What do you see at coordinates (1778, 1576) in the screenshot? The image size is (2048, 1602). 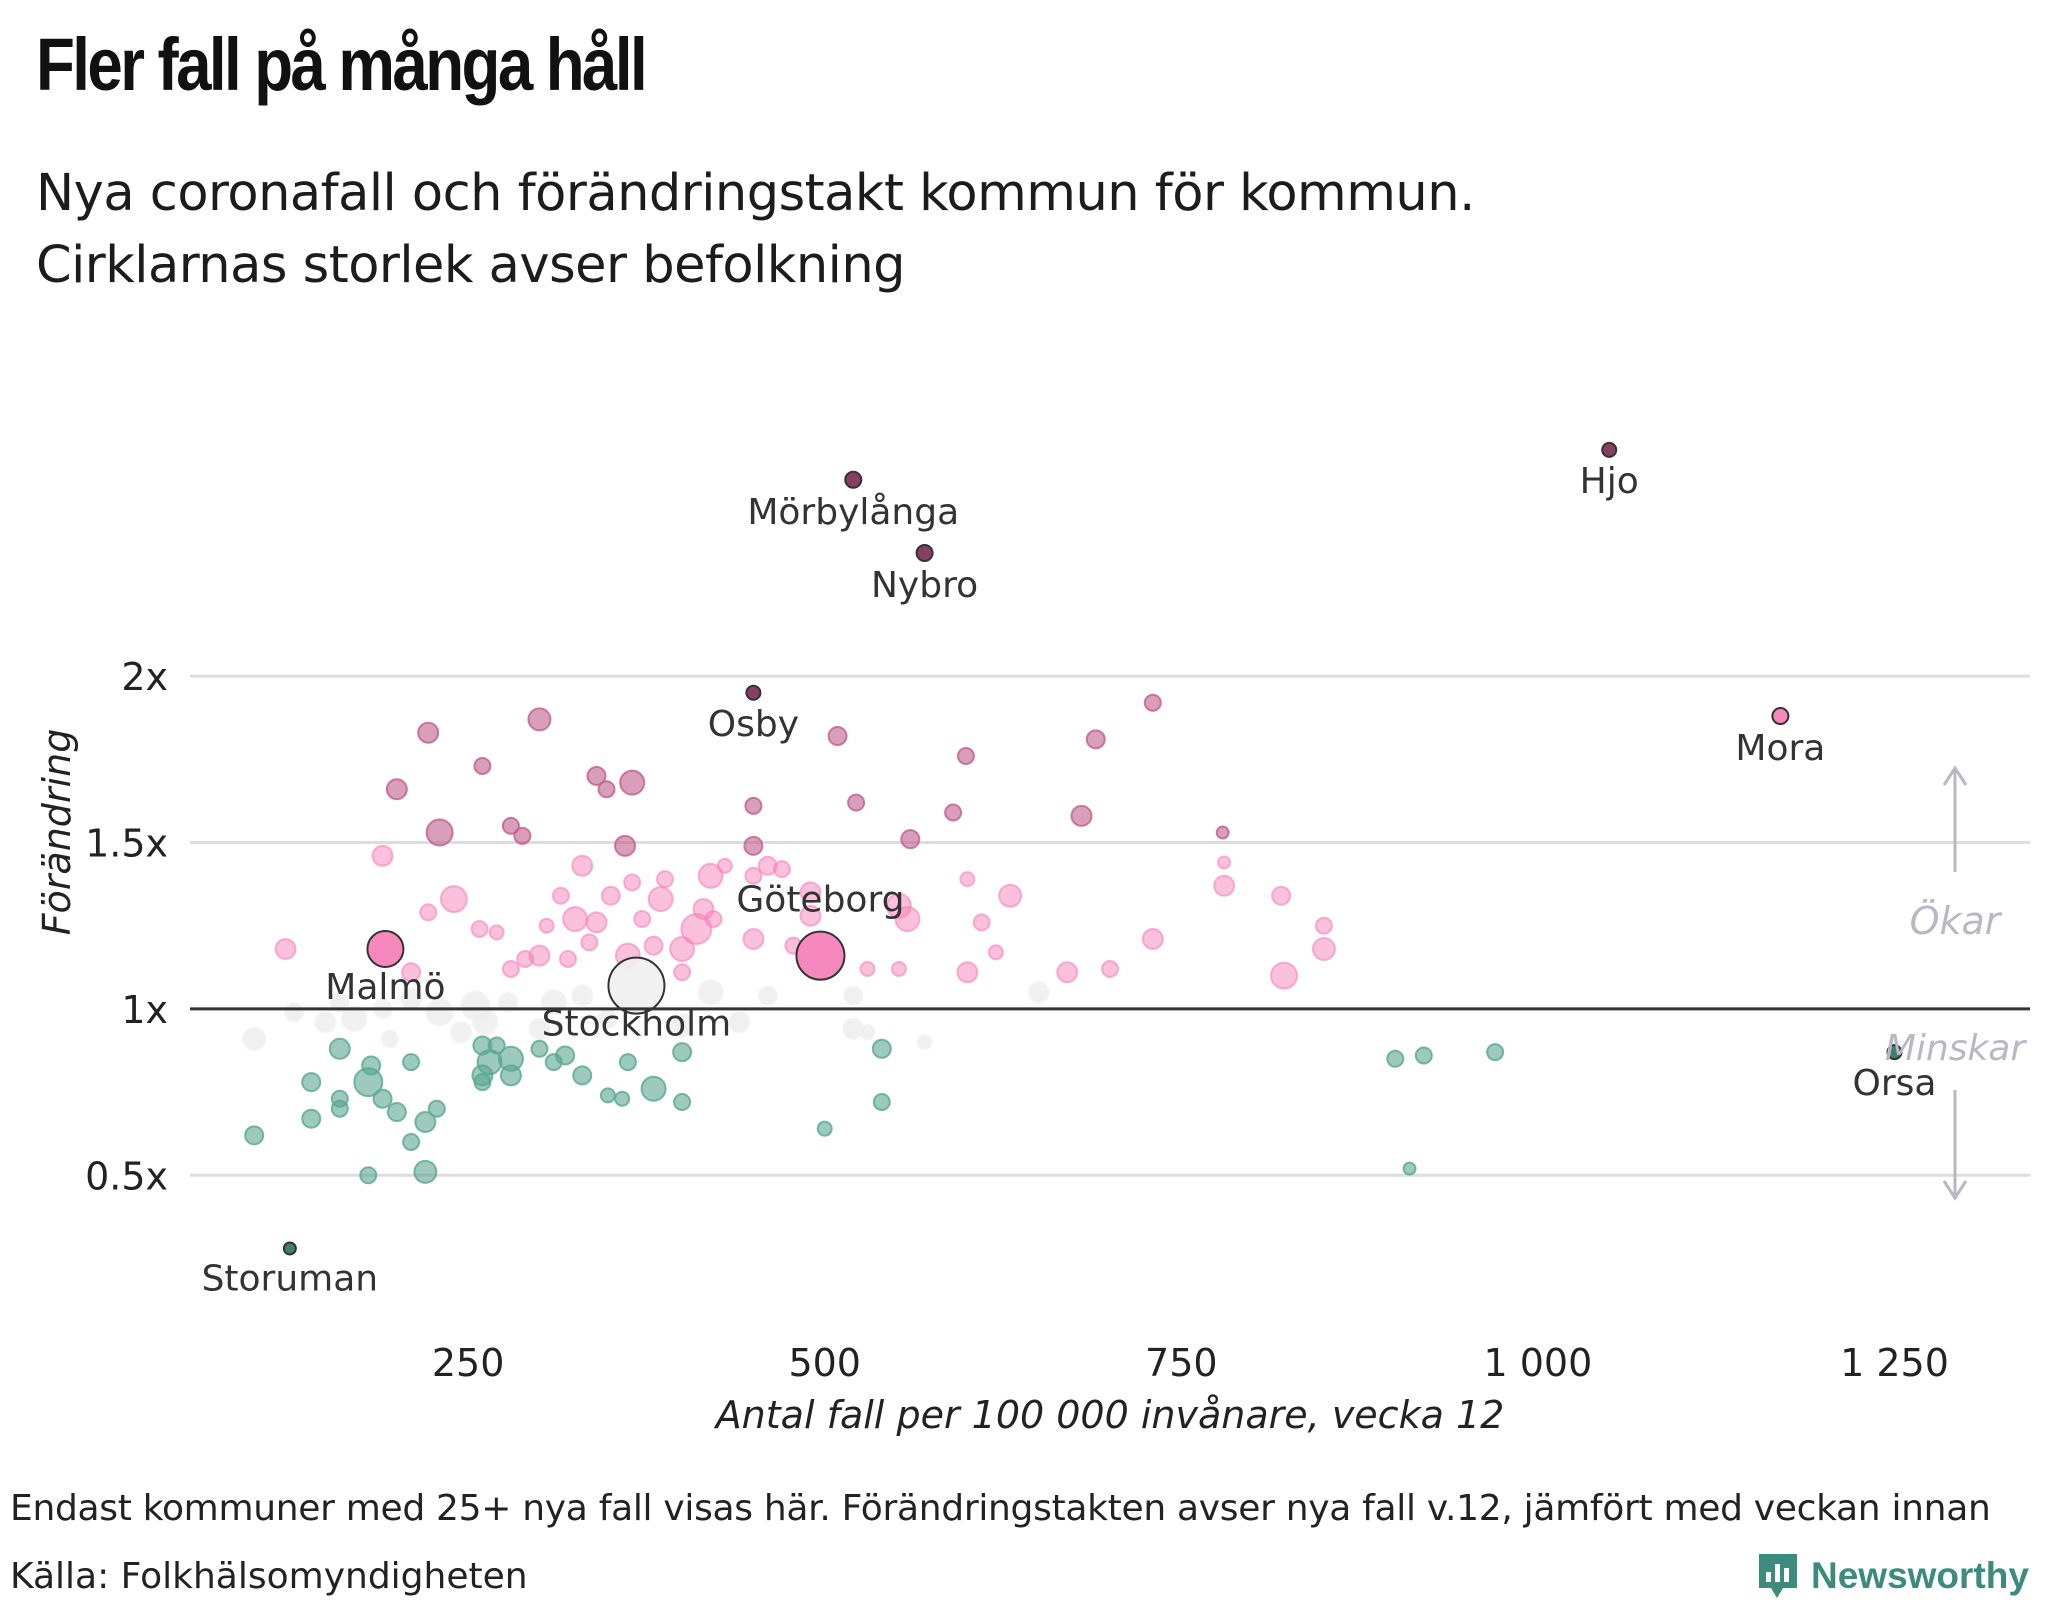 I see `newsworthy-logo-icon` at bounding box center [1778, 1576].